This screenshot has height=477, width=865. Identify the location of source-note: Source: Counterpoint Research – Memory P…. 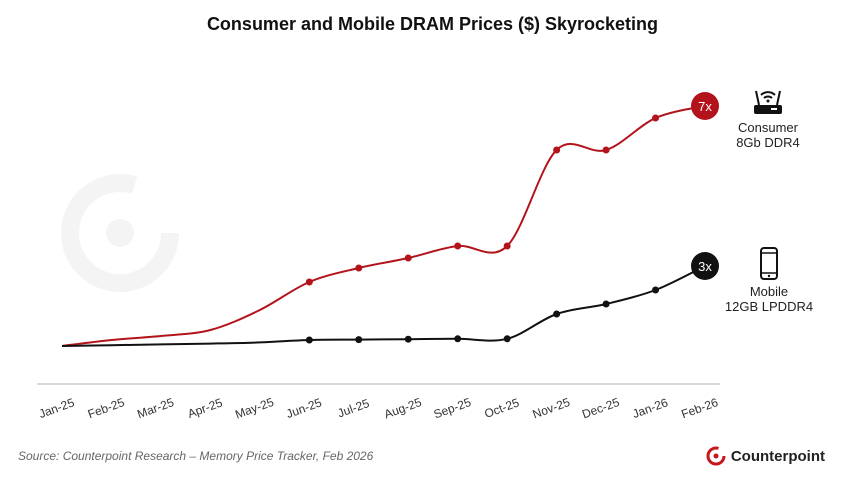
(196, 456).